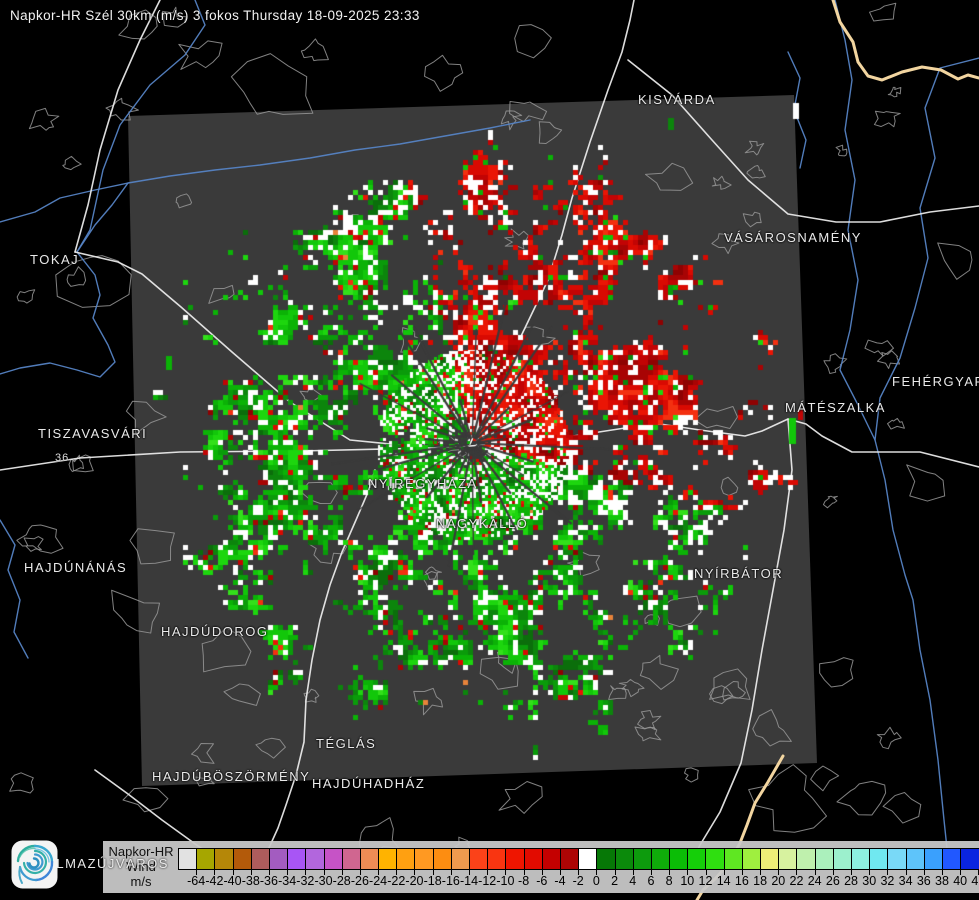 The image size is (979, 900). Describe the element at coordinates (505, 881) in the screenshot. I see `legend-tick-value: -10` at that location.